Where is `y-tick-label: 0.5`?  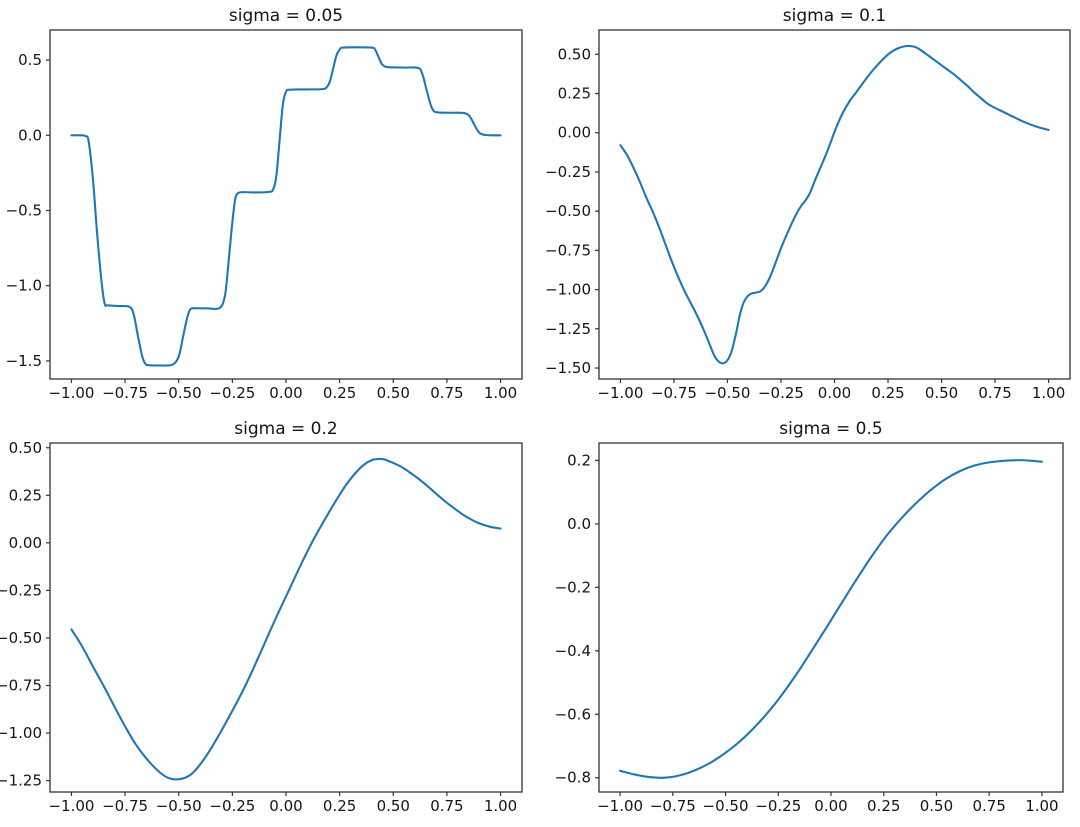 y-tick-label: 0.5 is located at coordinates (30, 60).